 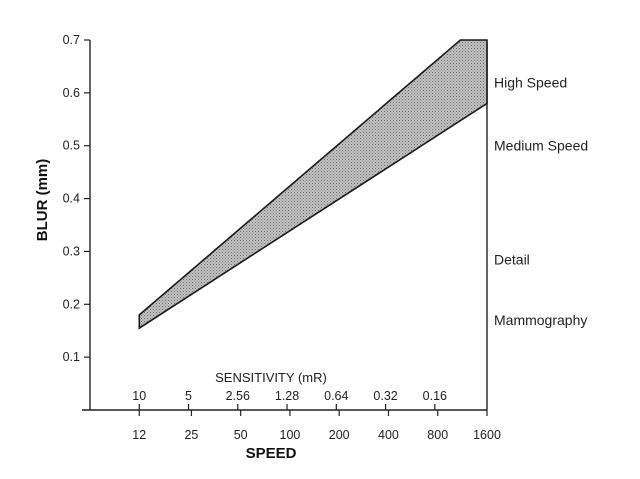 What do you see at coordinates (336, 396) in the screenshot?
I see `sensitivity-tick-label: 0.64` at bounding box center [336, 396].